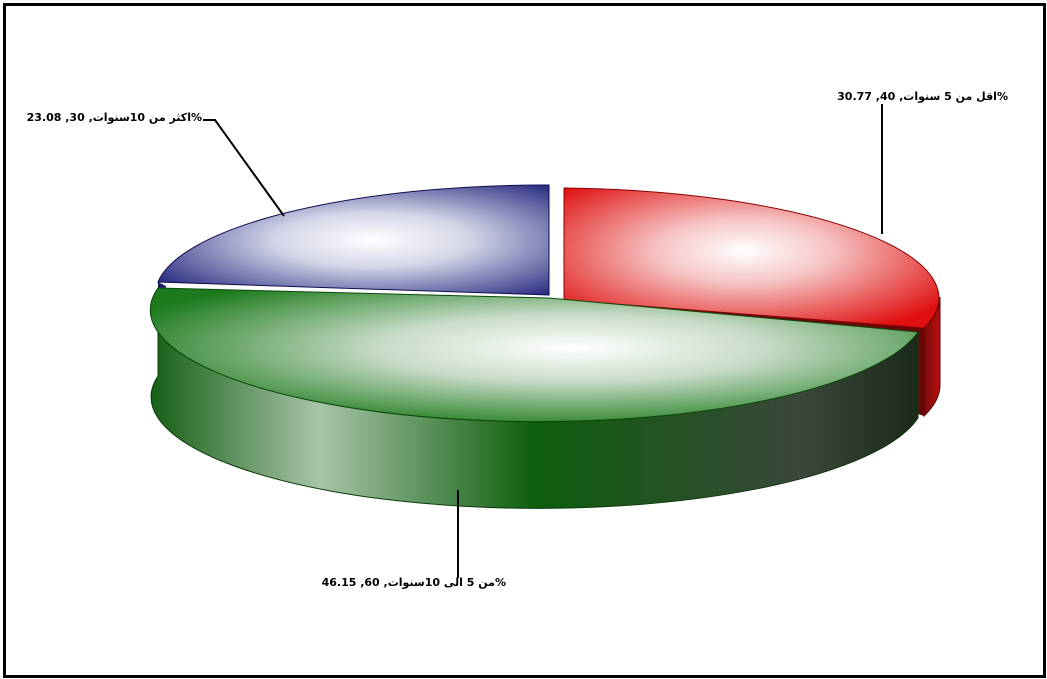  Describe the element at coordinates (414, 582) in the screenshot. I see `data-label-5-to-10: من 5 الى 10سنوات, 60, 46.15%` at that location.